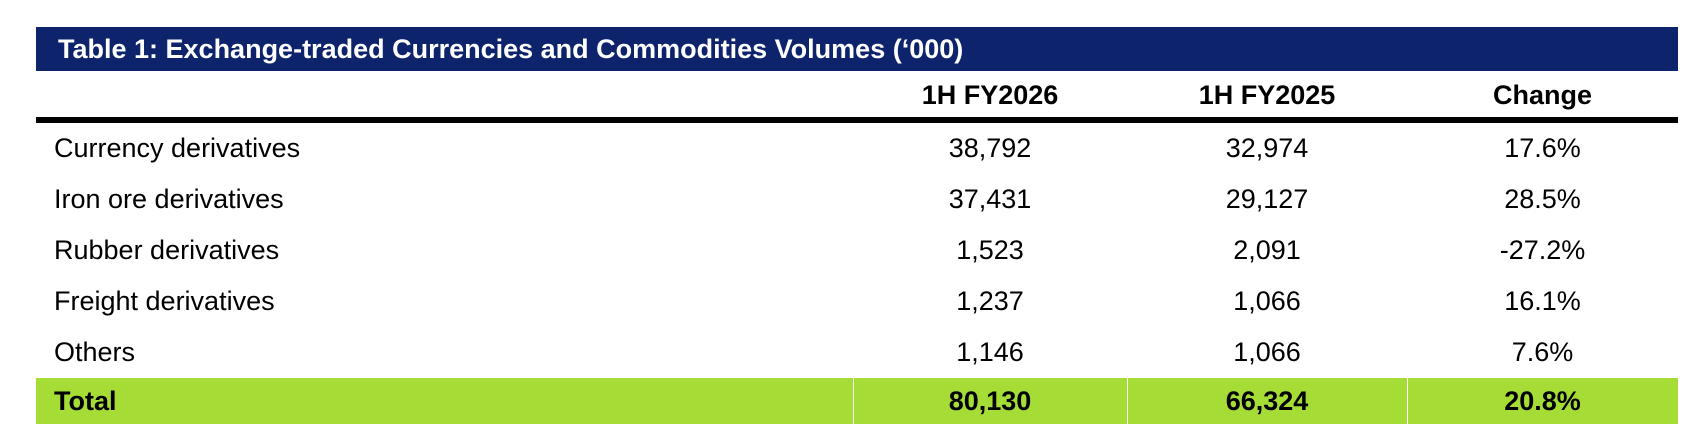 This screenshot has width=1692, height=442. Describe the element at coordinates (85, 400) in the screenshot. I see `total-label: Total` at that location.